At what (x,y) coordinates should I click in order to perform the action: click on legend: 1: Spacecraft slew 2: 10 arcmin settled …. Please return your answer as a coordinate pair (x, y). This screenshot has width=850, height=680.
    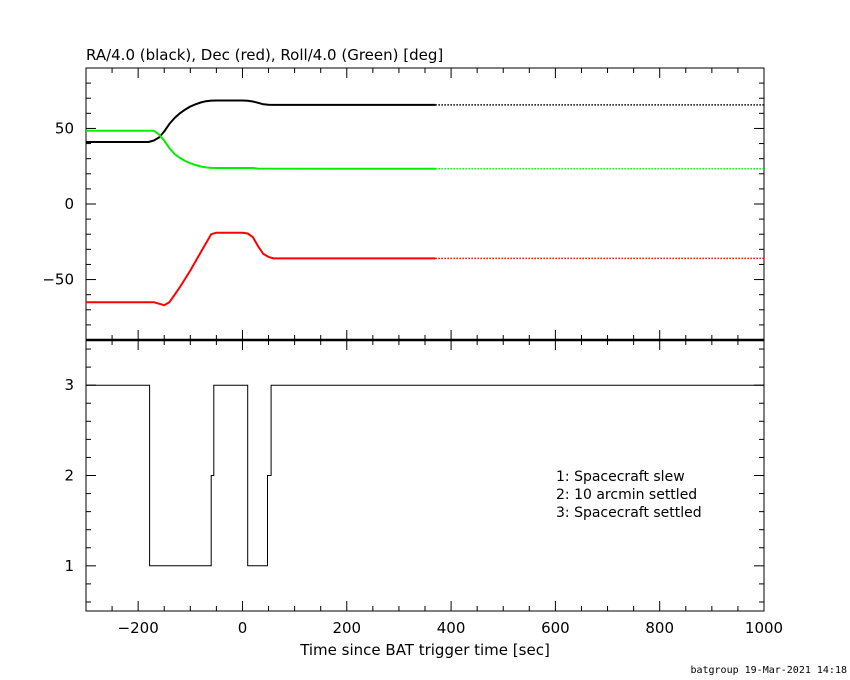
    Looking at the image, I should click on (629, 495).